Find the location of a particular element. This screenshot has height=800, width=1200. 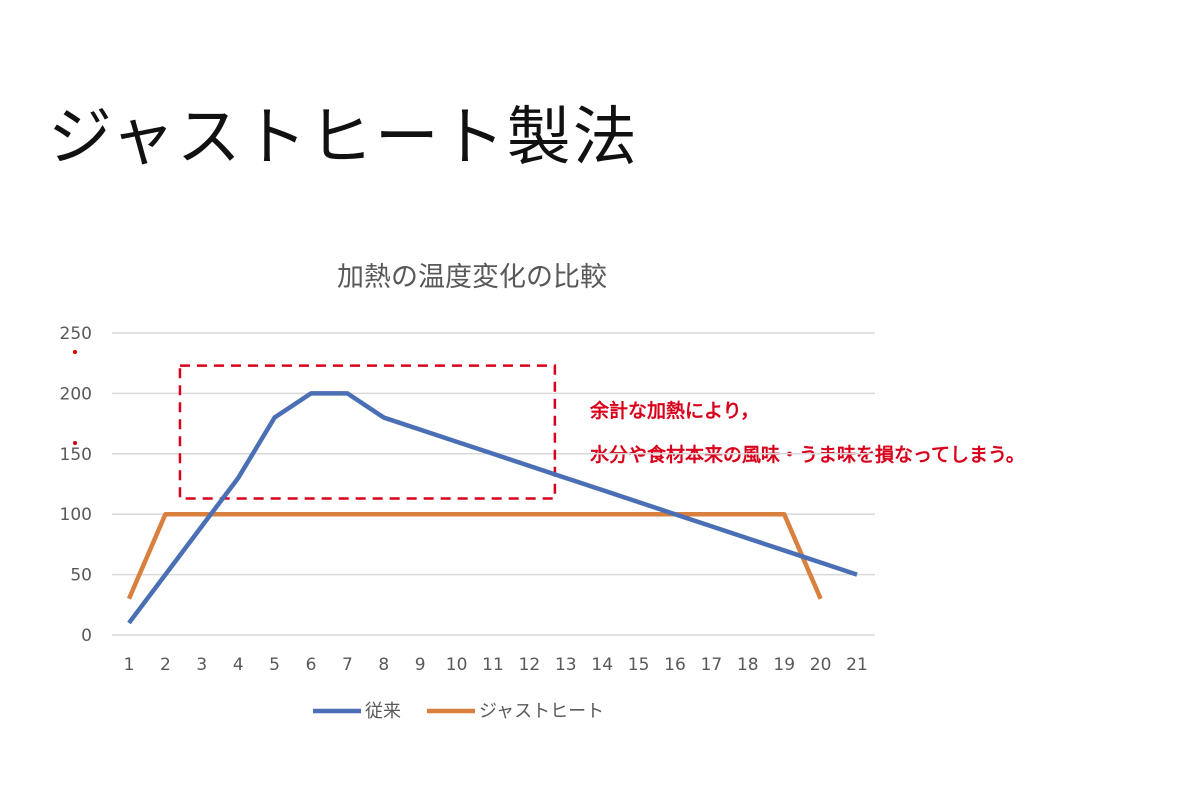

x-tick-label: 21 is located at coordinates (857, 665).